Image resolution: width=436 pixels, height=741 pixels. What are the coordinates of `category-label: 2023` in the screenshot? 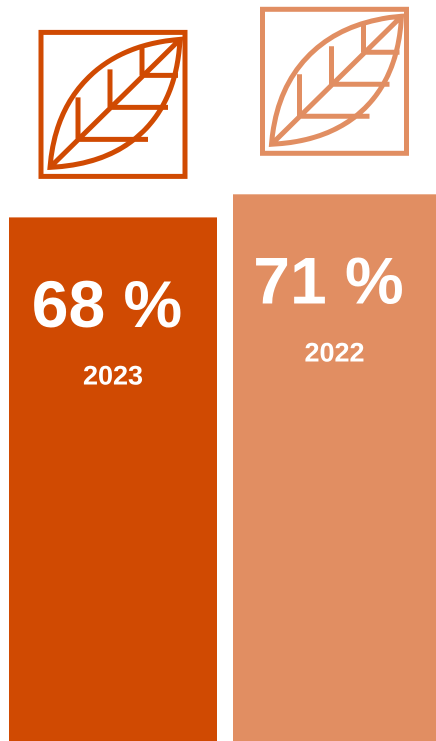 It's located at (113, 376).